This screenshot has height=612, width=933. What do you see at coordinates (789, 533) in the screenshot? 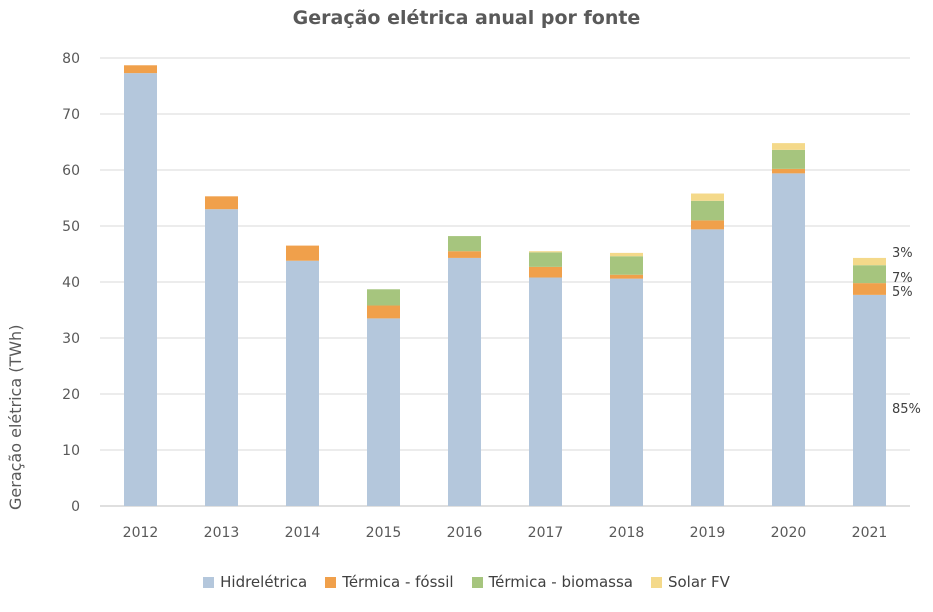
I see `x-tick-label: 2020` at bounding box center [789, 533].